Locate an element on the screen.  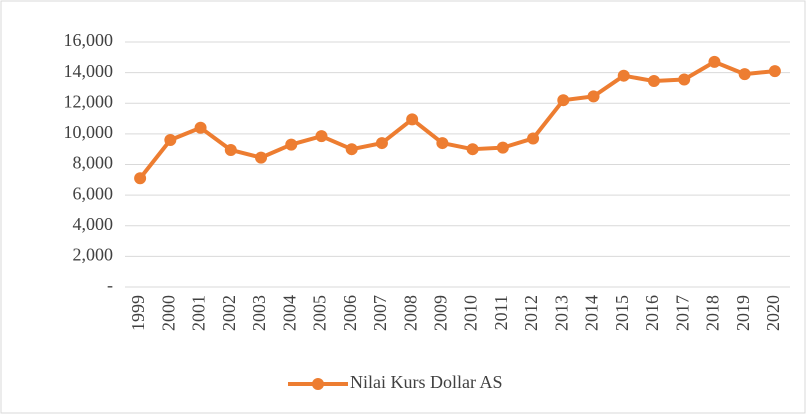
x-tick-label: 2011 is located at coordinates (501, 312).